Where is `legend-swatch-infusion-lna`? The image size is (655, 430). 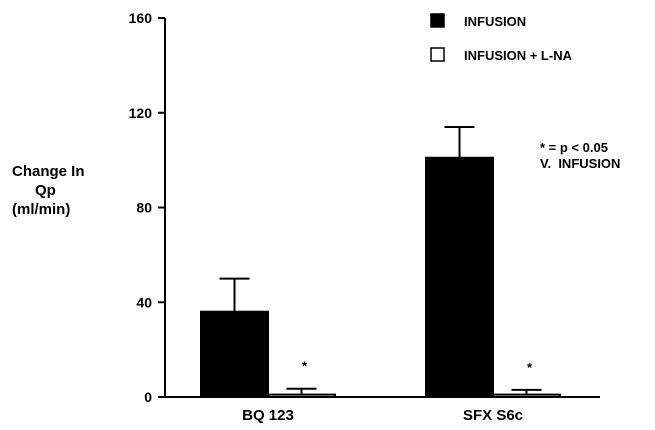
legend-swatch-infusion-lna is located at coordinates (437, 54).